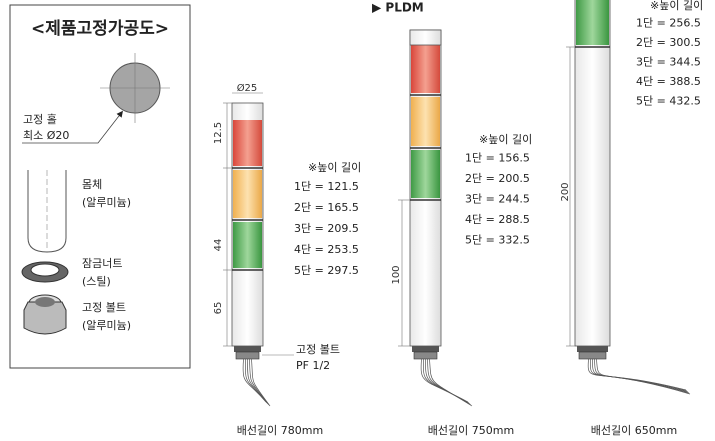  Describe the element at coordinates (72, 127) in the screenshot. I see `leader` at that location.